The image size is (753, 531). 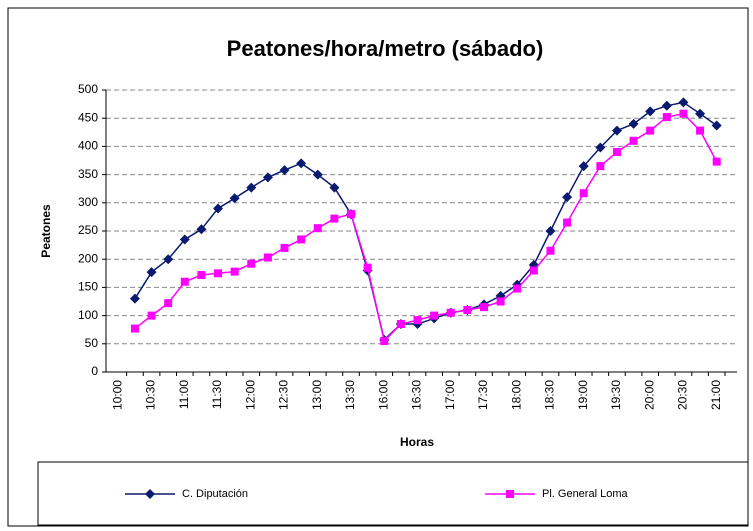 I want to click on x-tick-label: 11:00, so click(x=184, y=394).